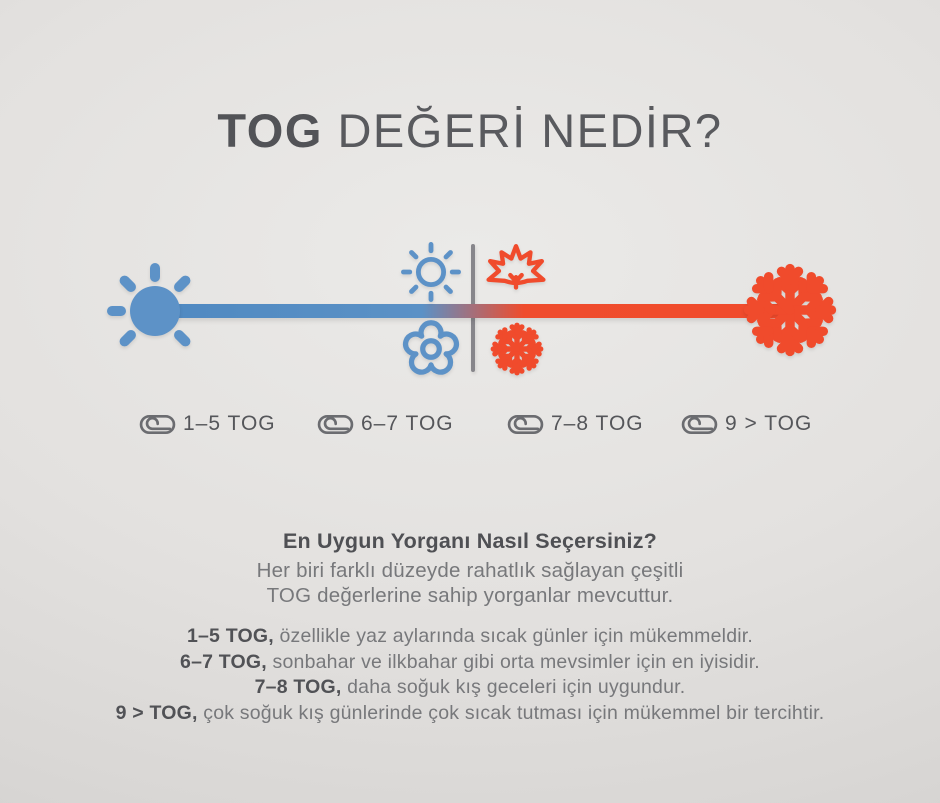 The image size is (940, 803). I want to click on scale-label-6-7-tog: 6–7 TOG, so click(385, 424).